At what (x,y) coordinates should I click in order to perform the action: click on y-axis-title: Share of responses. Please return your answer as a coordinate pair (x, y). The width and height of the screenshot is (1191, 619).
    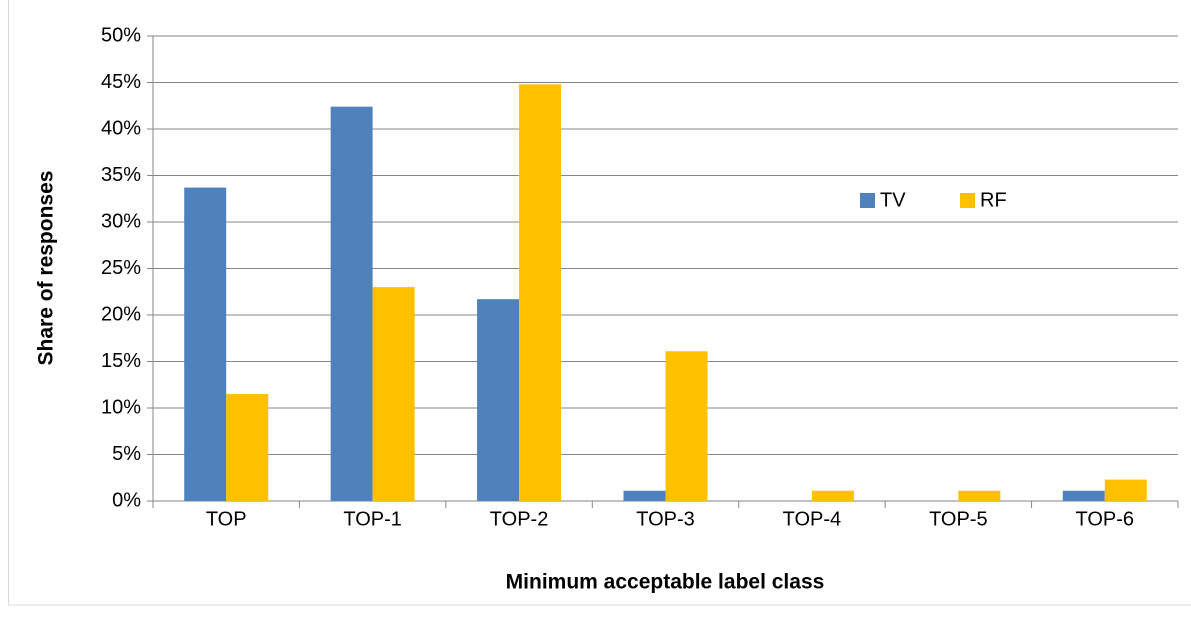
    Looking at the image, I should click on (46, 268).